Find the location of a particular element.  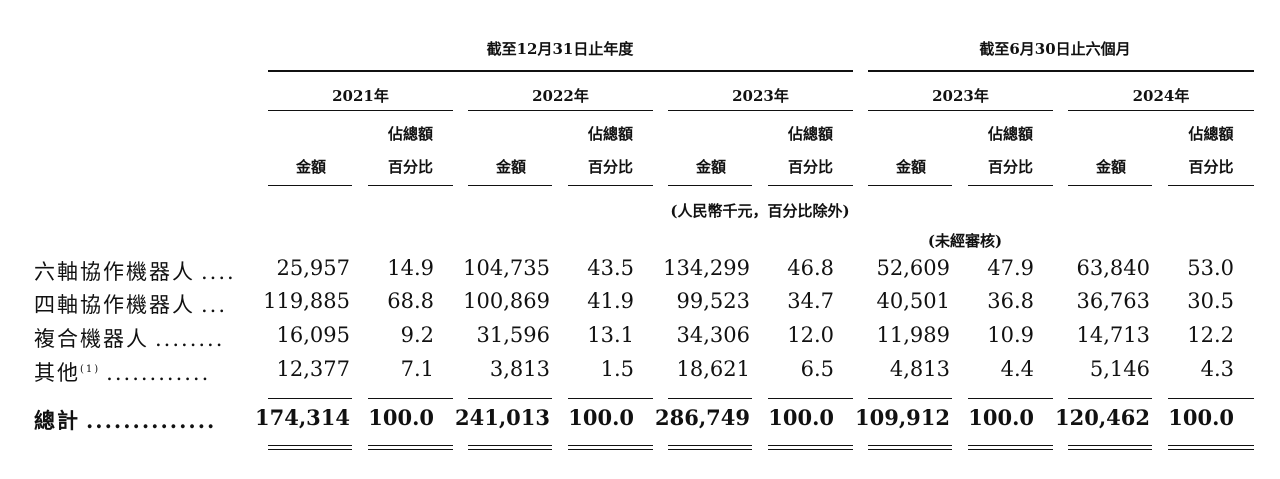

group-header-six-months: 截至6月30日止六個月 is located at coordinates (1055, 49).